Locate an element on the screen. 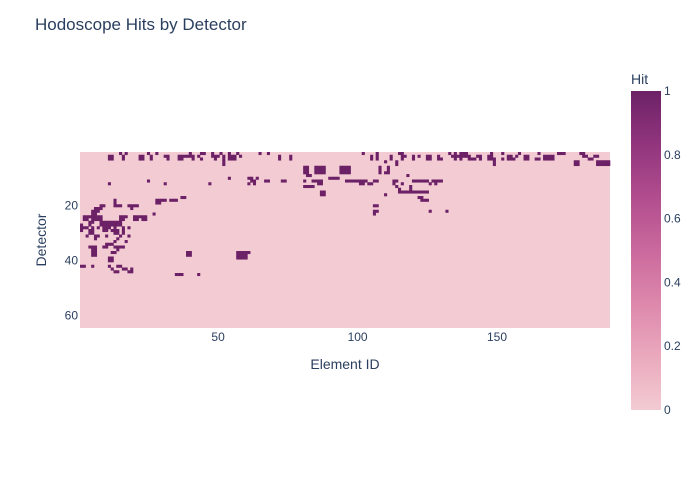  y-tick-label: 40 is located at coordinates (72, 261).